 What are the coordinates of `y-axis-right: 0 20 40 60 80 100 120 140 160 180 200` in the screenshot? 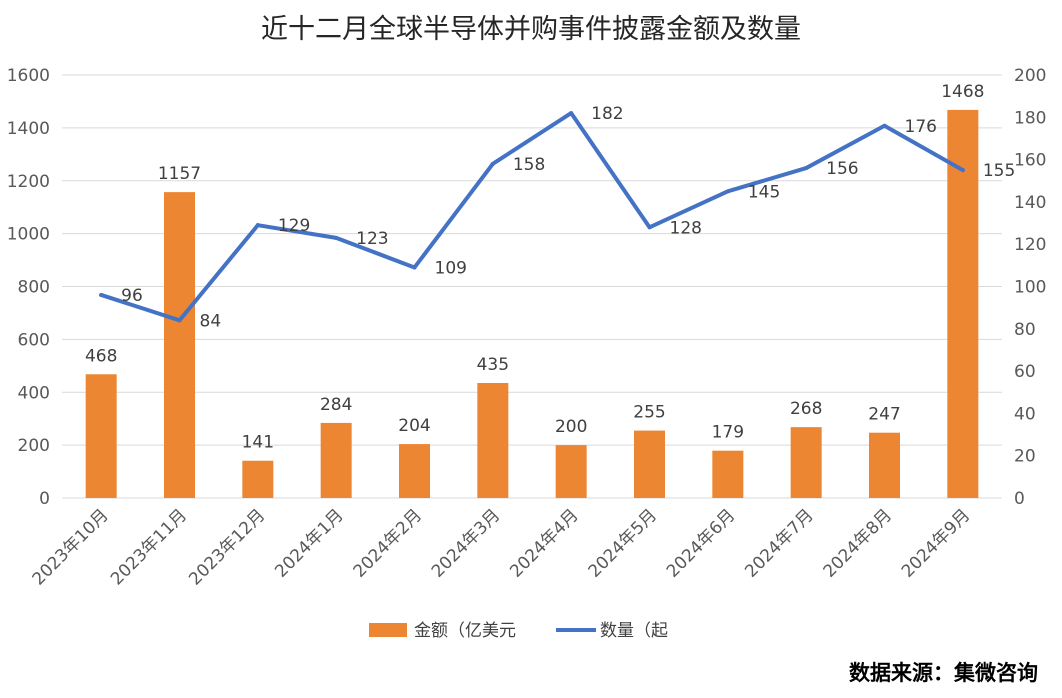 It's located at (1030, 287).